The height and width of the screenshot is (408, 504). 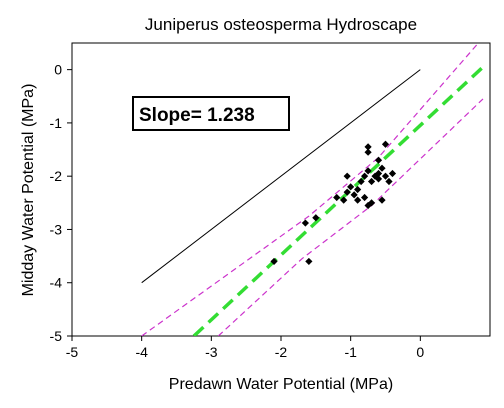 I want to click on x-tick-label: -2, so click(x=281, y=352).